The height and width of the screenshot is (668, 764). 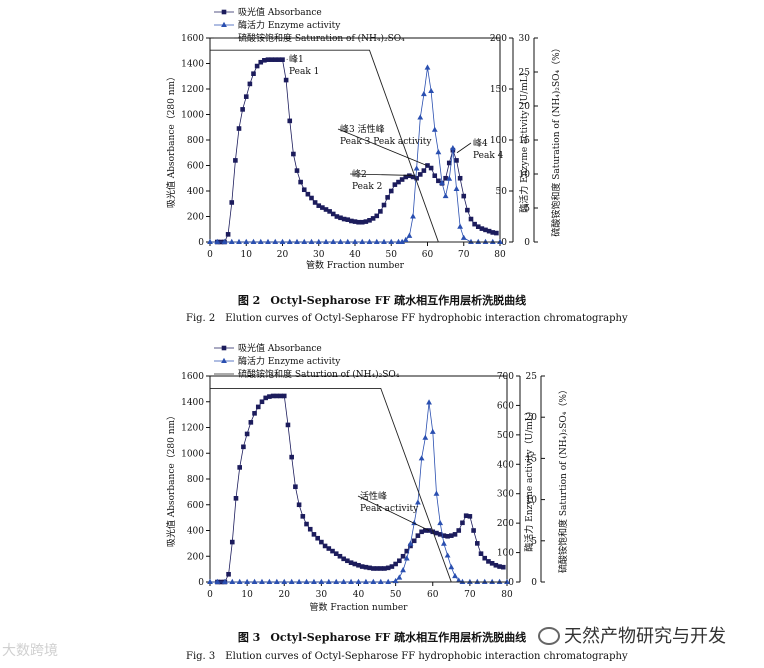 What do you see at coordinates (525, 39) in the screenshot?
I see `y-right2-tick-label: 30` at bounding box center [525, 39].